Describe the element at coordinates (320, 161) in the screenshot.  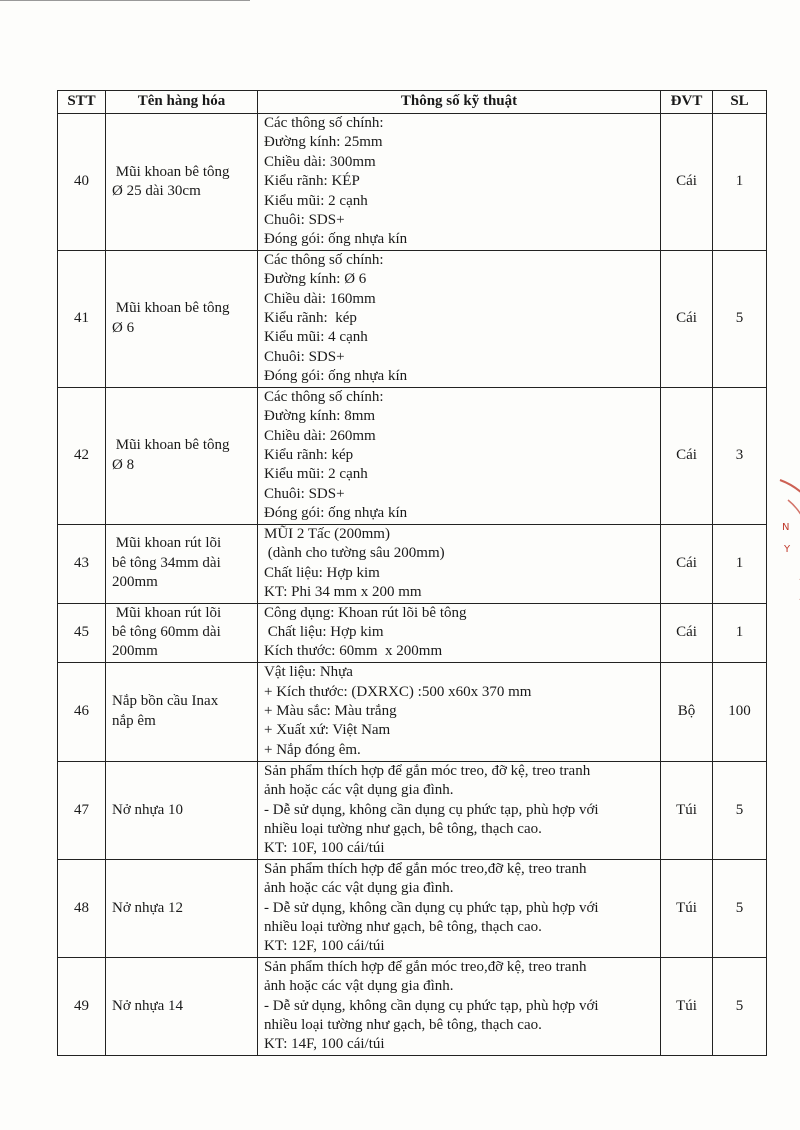
I see `spec-line: Chiều dài: 300mm` at that location.